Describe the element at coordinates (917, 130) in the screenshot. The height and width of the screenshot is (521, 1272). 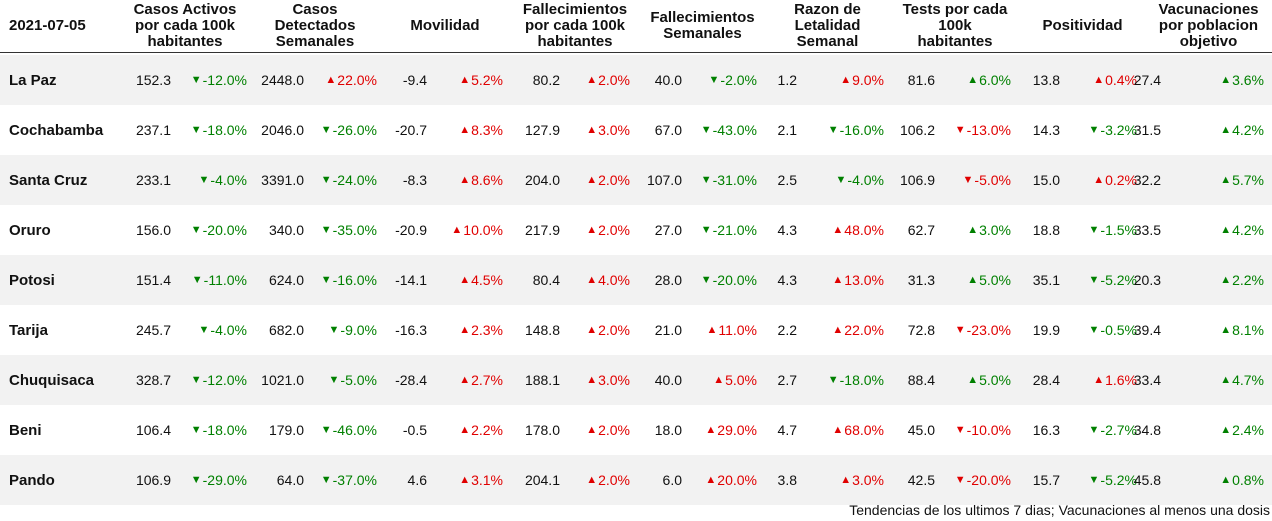
I see `cell-value: 106.2` at that location.